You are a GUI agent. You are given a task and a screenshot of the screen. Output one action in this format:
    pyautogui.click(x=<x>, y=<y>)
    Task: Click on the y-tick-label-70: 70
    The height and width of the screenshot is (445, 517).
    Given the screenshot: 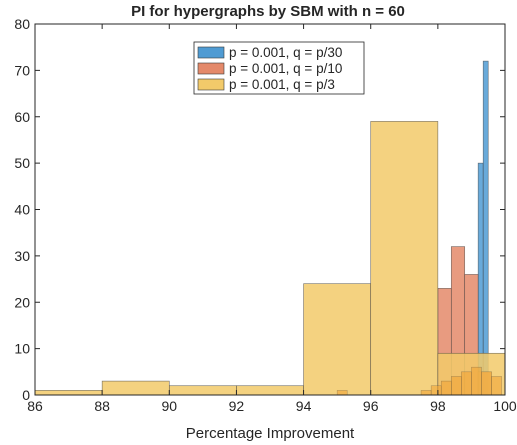 What is the action you would take?
    pyautogui.click(x=22, y=70)
    